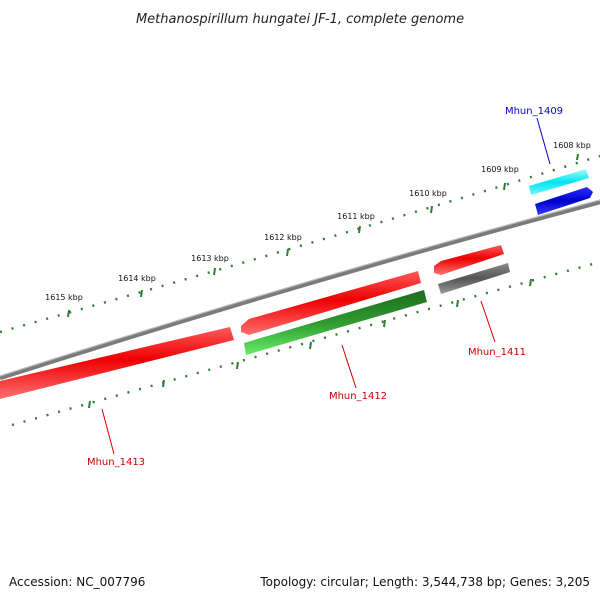  I want to click on reverse-strand-genes, so click(377, 309).